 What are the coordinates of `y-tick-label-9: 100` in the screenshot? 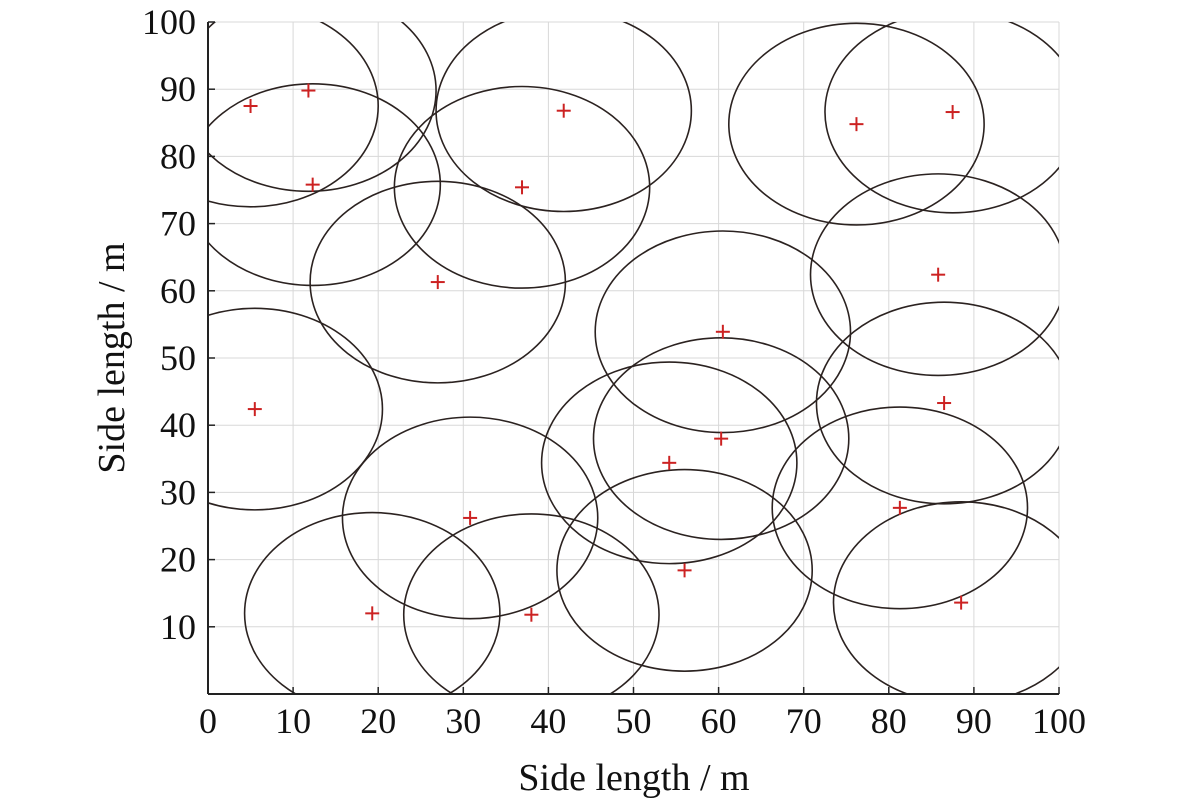 It's located at (169, 22).